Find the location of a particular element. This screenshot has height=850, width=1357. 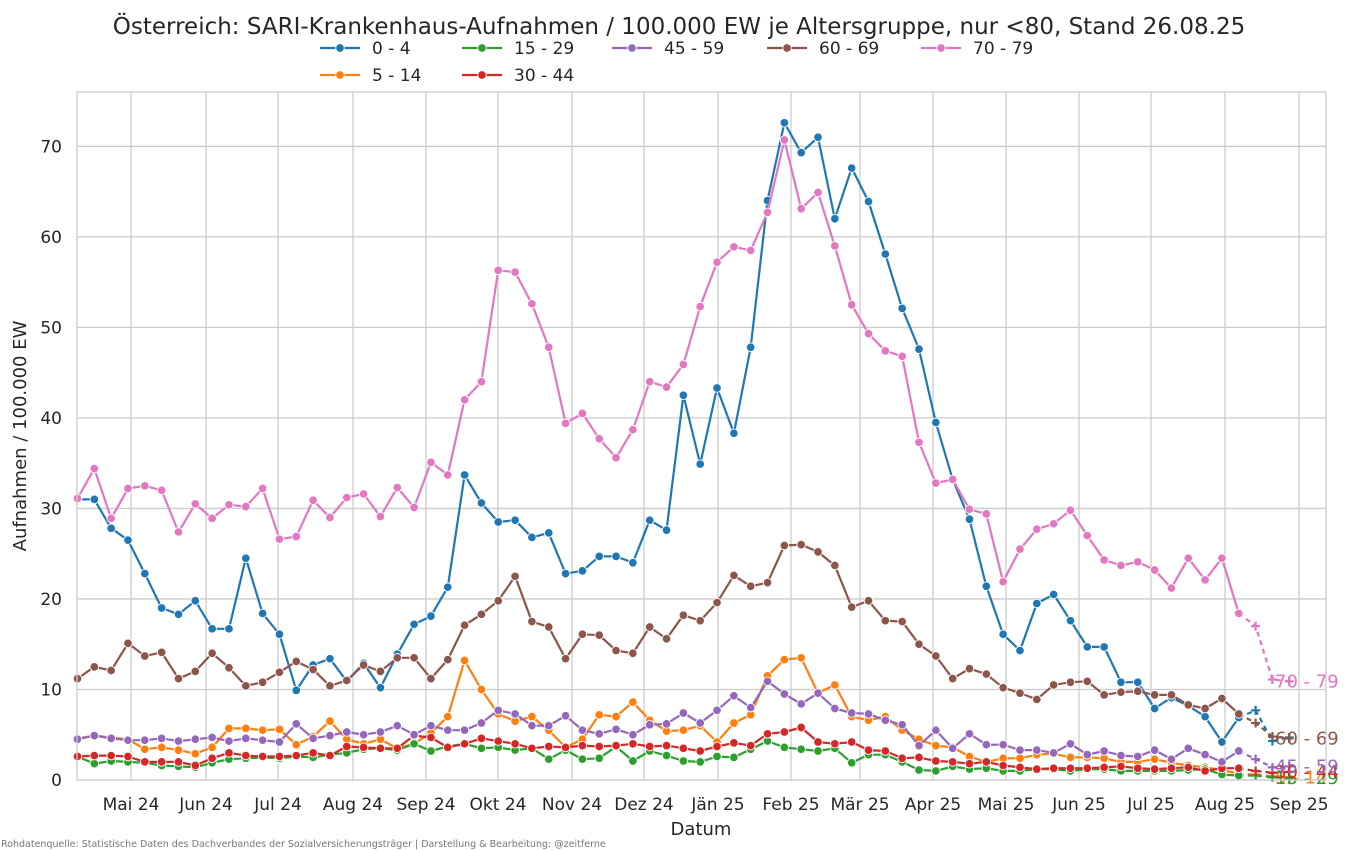

y-tick-label: 60 is located at coordinates (51, 238).